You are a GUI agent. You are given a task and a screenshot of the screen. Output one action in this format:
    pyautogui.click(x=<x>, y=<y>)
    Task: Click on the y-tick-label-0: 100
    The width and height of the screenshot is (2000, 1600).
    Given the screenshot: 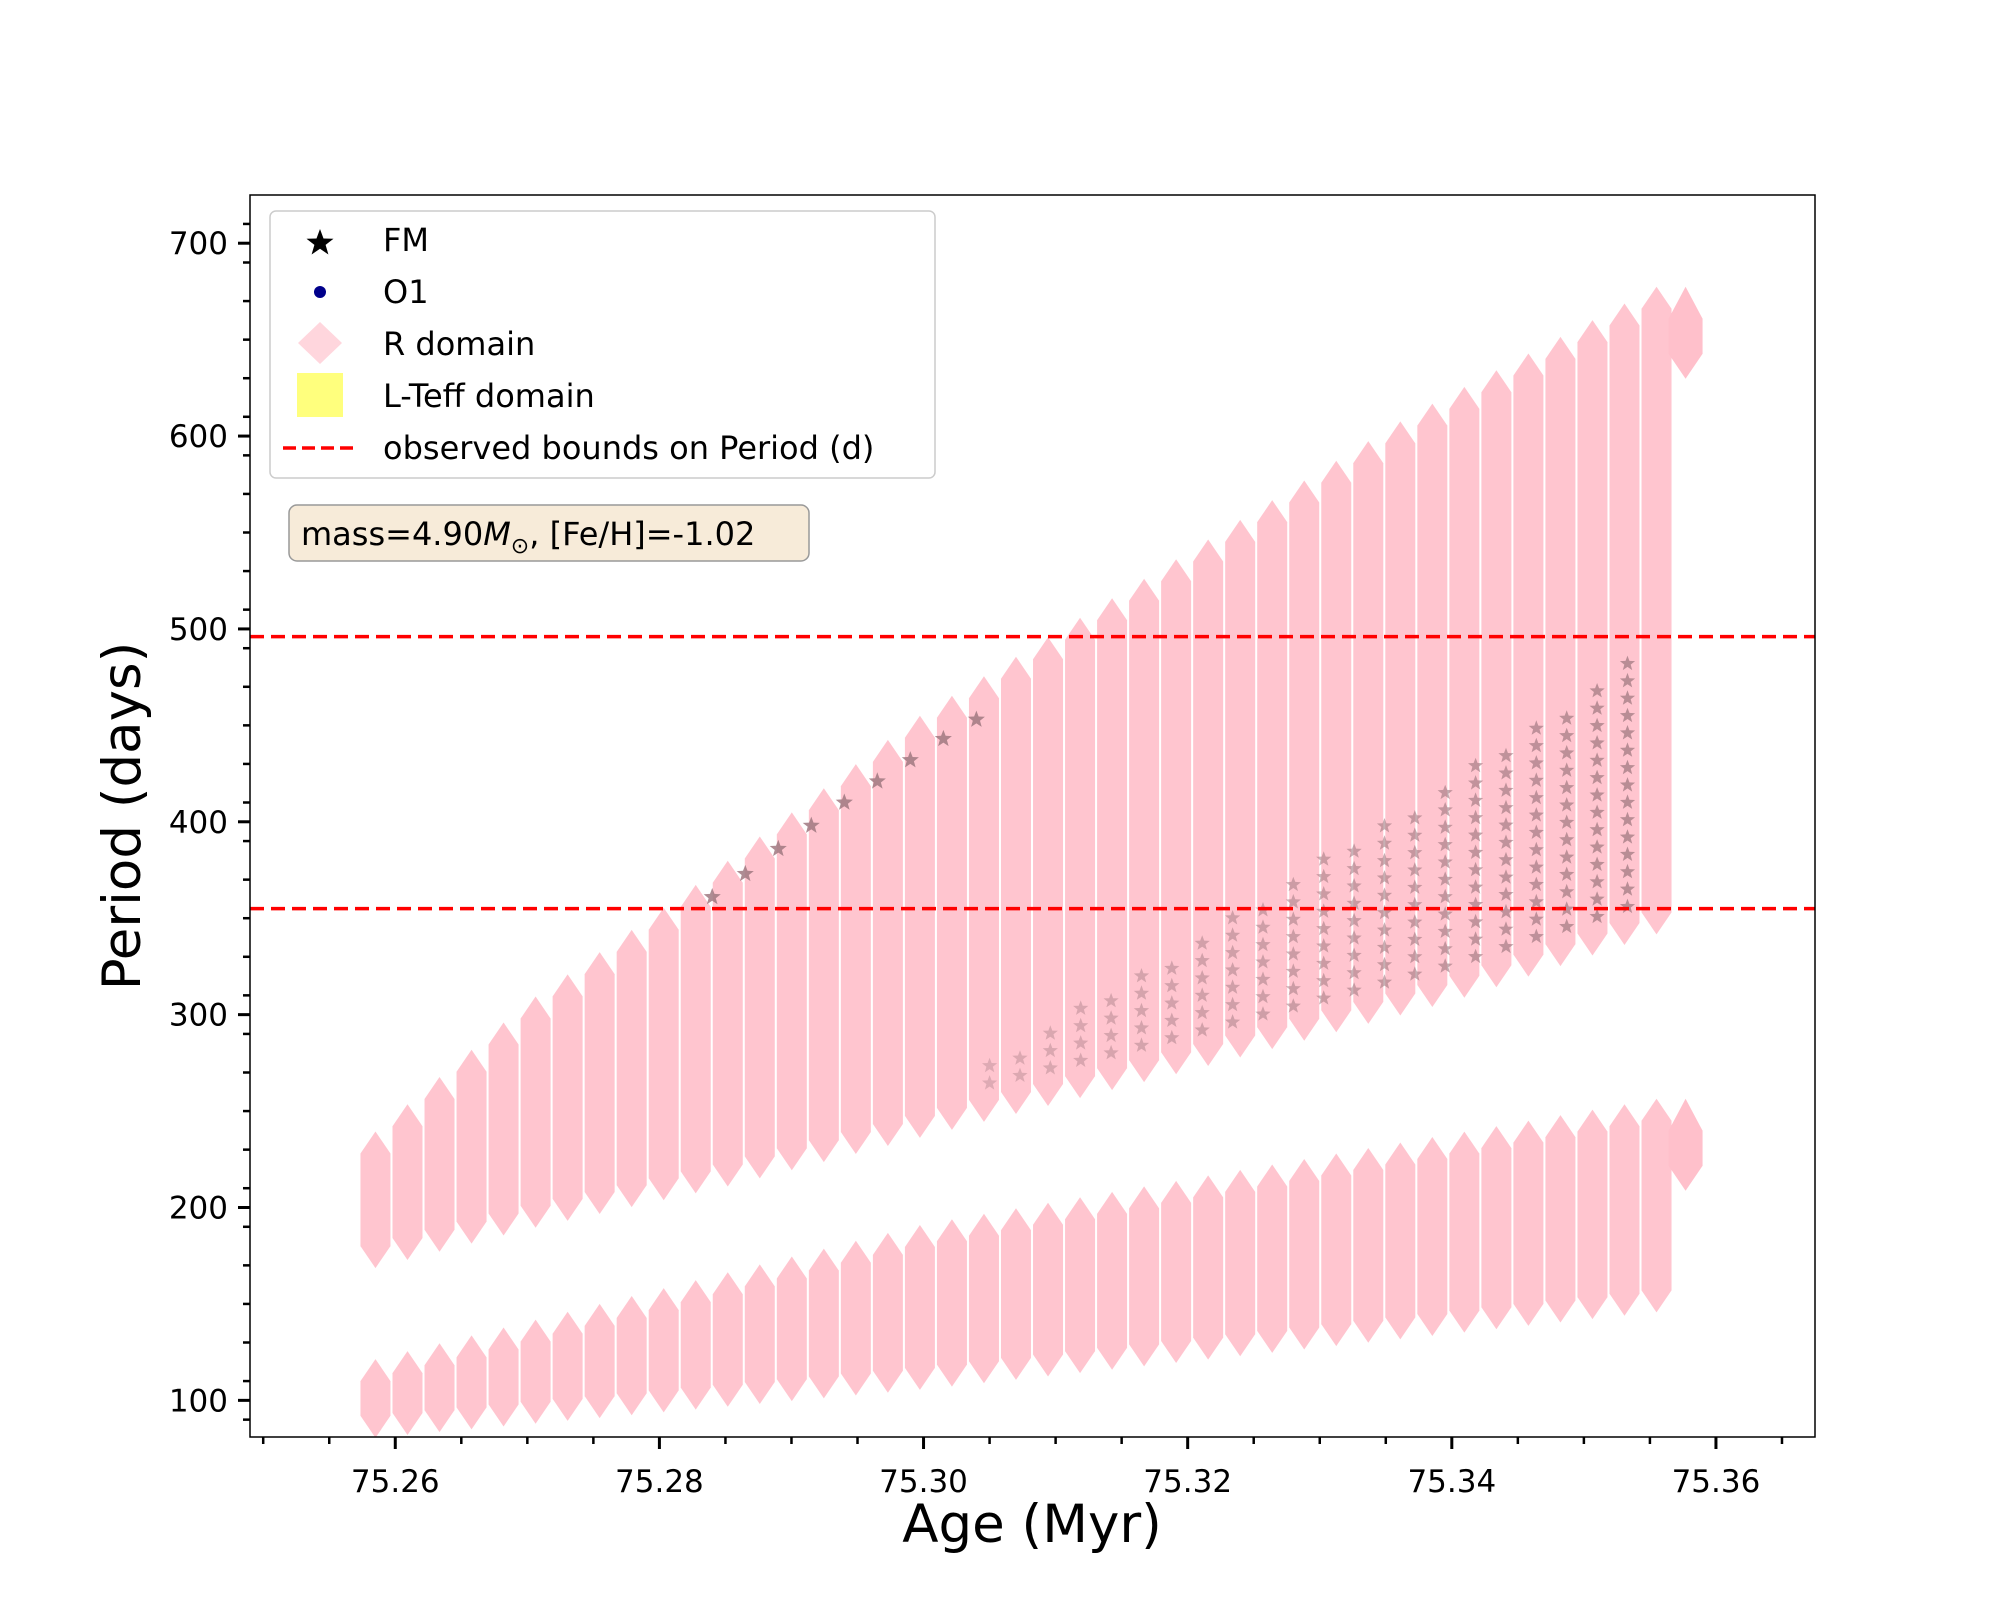 What is the action you would take?
    pyautogui.click(x=198, y=1401)
    